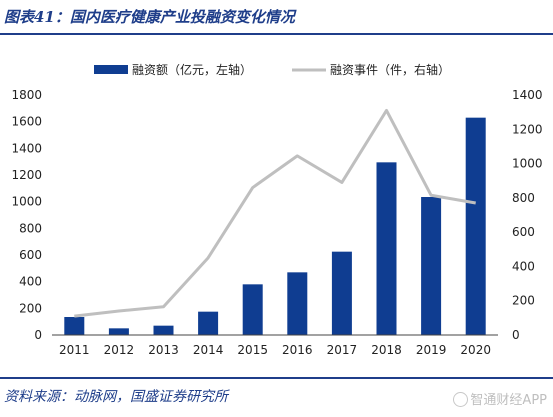 The width and height of the screenshot is (553, 417). Describe the element at coordinates (275, 350) in the screenshot. I see `x-axis: 2011 2012 2013 2014 2015 2016 2017 2018 2019 2020` at that location.